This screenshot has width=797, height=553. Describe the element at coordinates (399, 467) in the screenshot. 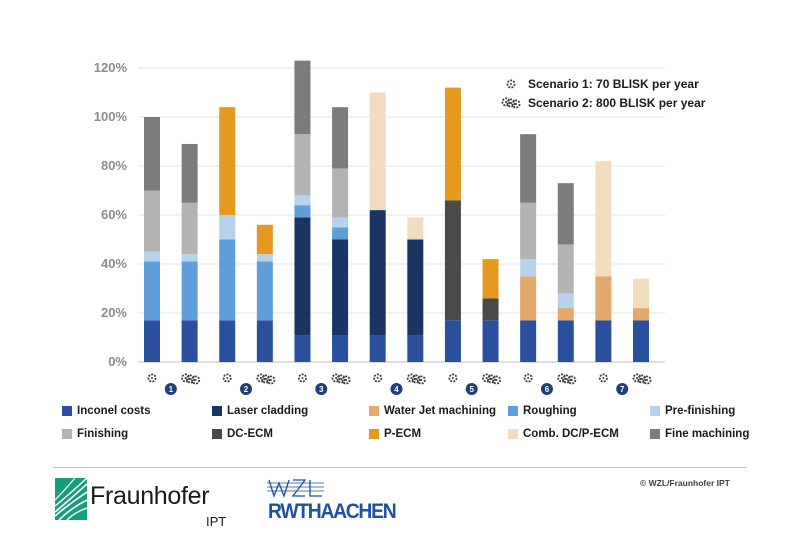

I see `footer-divider` at that location.